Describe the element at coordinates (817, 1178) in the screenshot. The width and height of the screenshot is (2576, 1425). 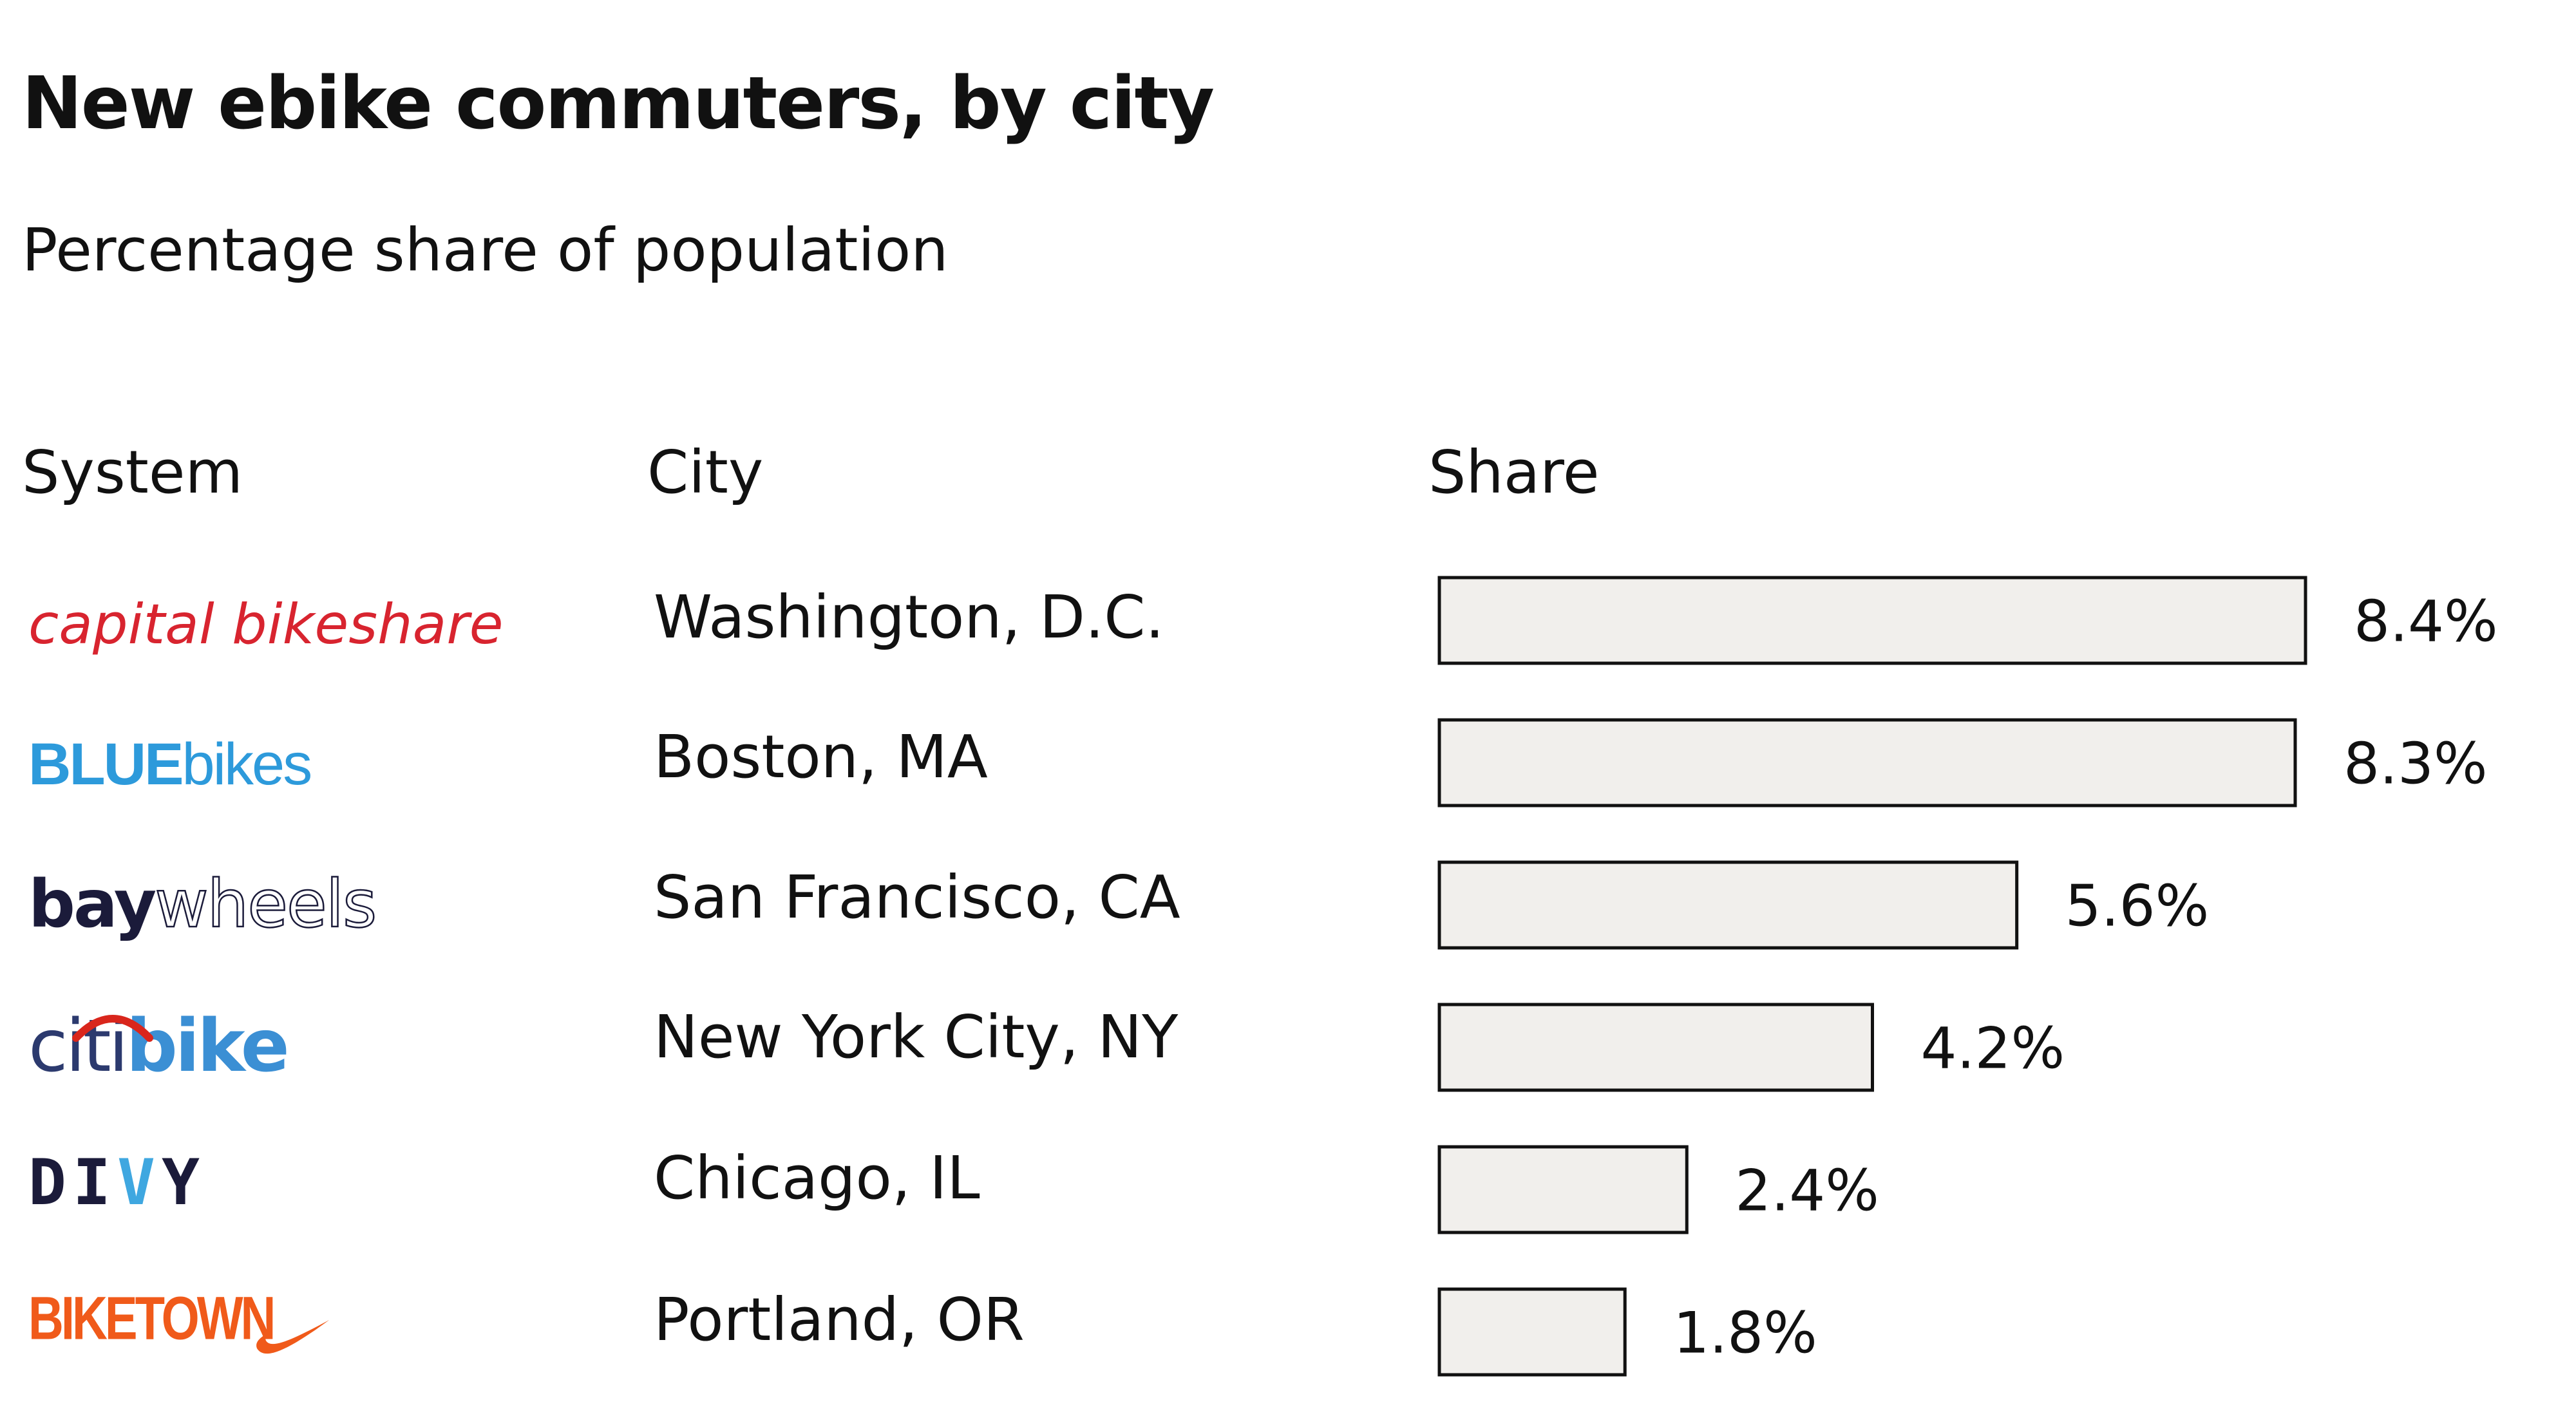
I see `city-label: Chicago, IL` at that location.